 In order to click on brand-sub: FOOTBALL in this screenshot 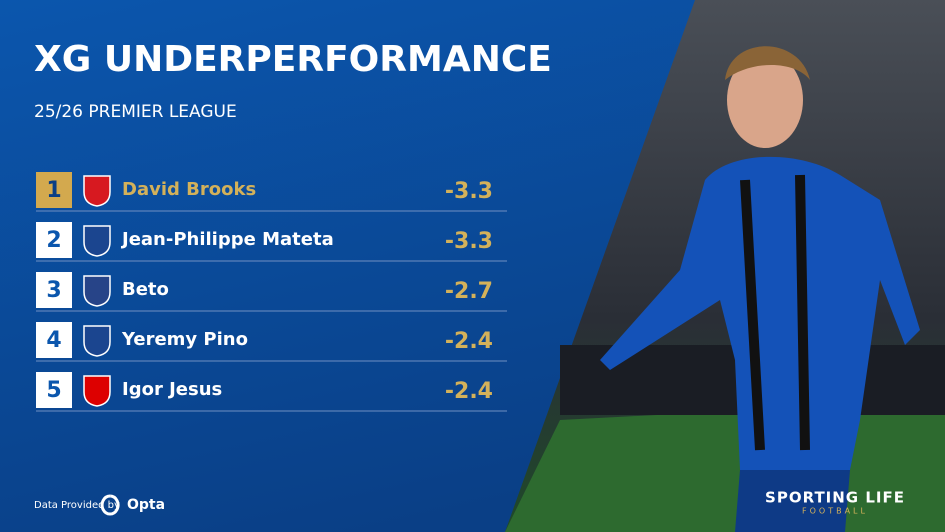, I will do `click(835, 511)`.